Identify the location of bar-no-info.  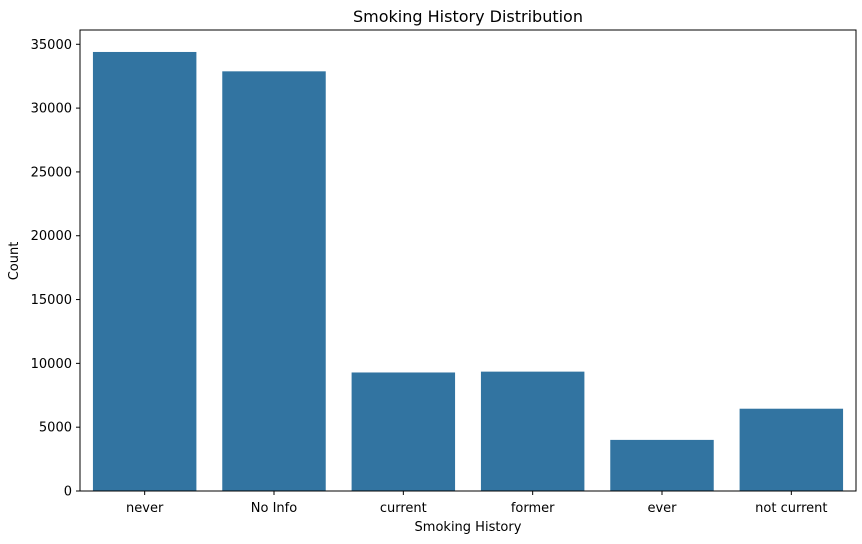
(274, 281).